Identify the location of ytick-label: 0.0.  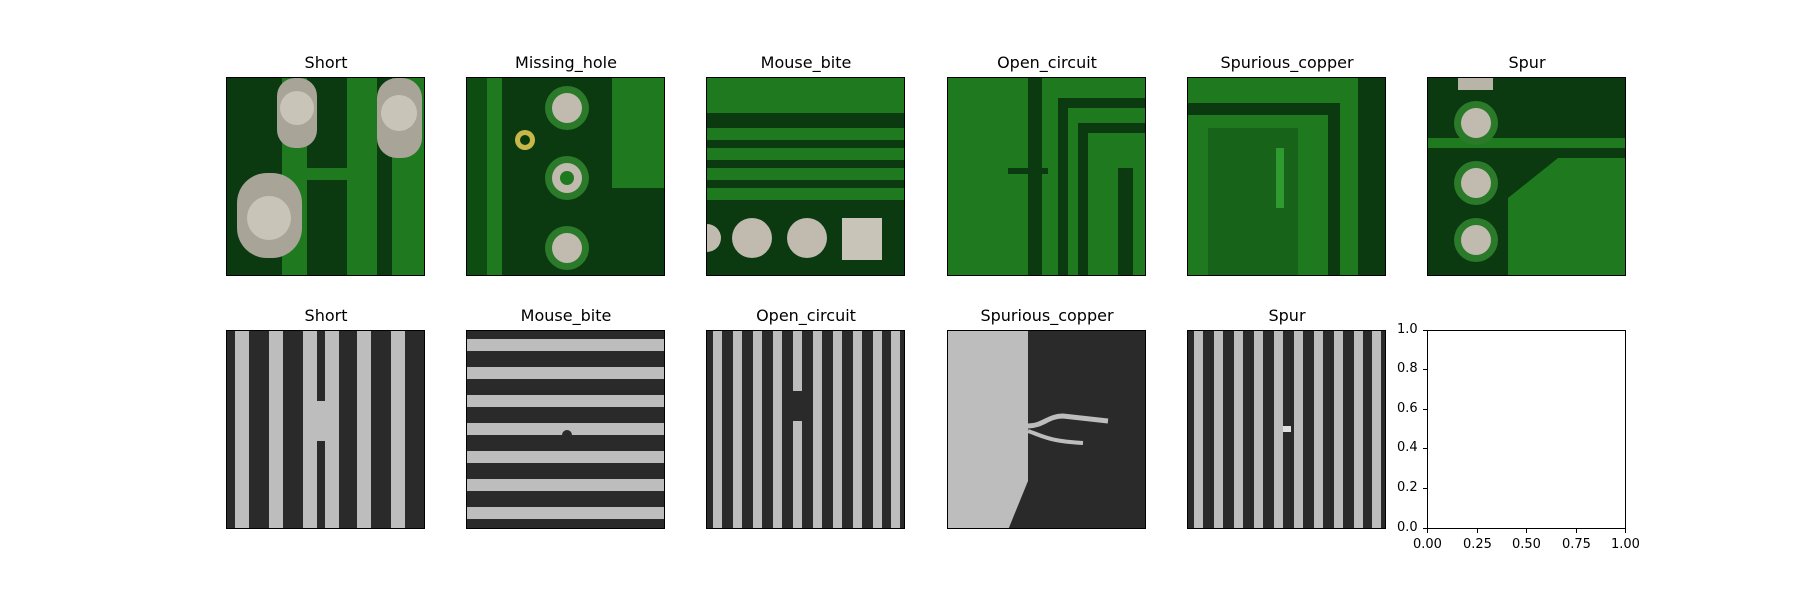
(1407, 527).